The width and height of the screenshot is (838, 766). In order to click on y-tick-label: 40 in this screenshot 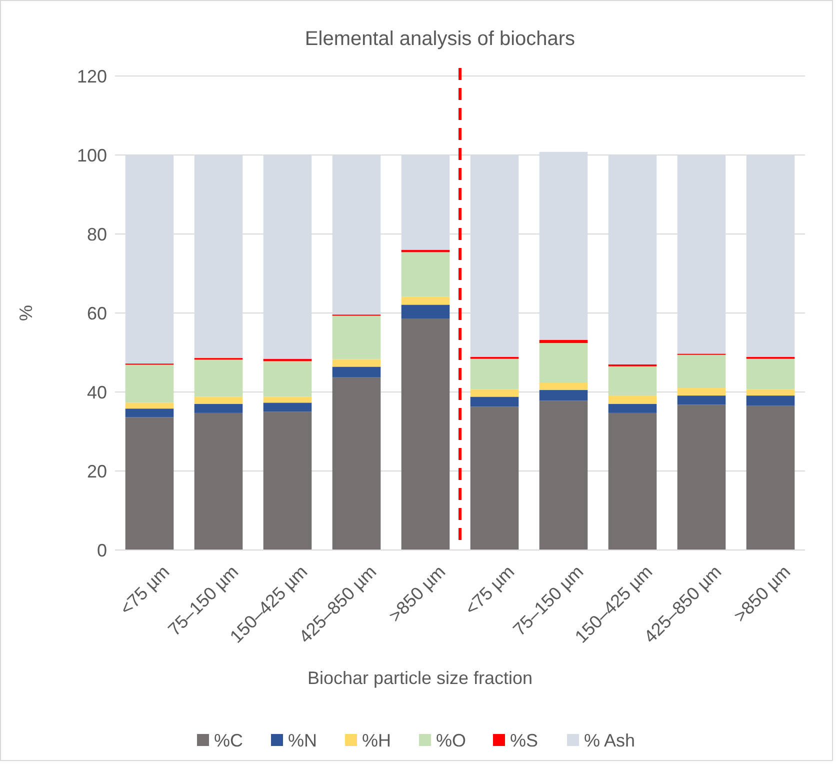, I will do `click(96, 392)`.